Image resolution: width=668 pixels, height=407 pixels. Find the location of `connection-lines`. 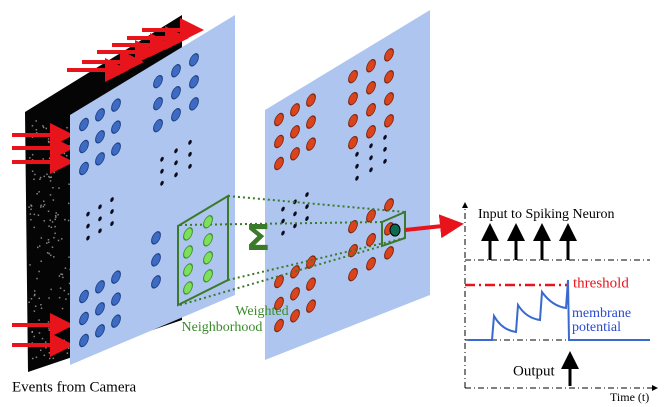

connection-lines is located at coordinates (292, 250).